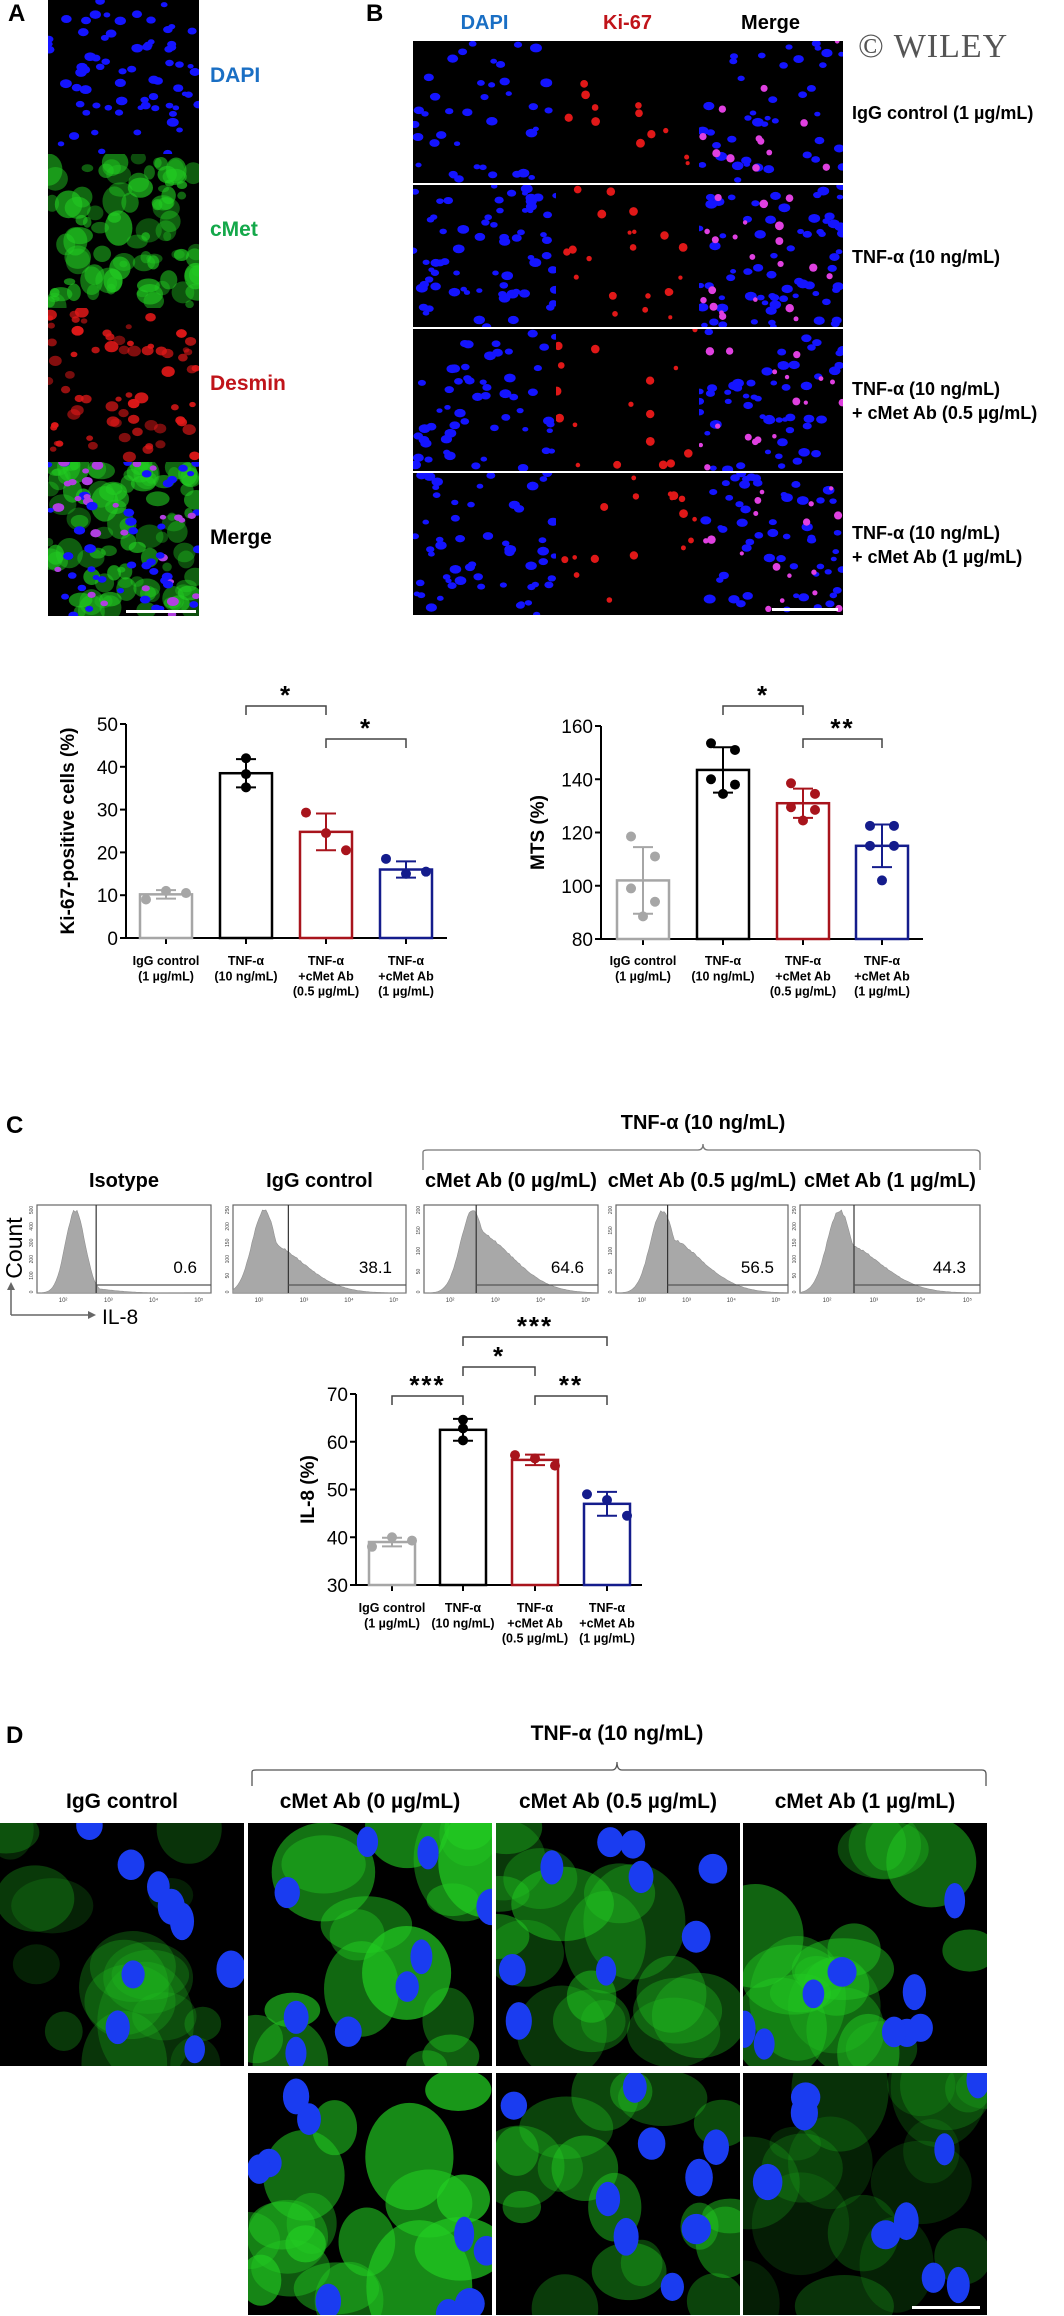 The height and width of the screenshot is (2316, 1064). Describe the element at coordinates (326, 992) in the screenshot. I see `x-category-label: (0.5 µg/mL)` at that location.